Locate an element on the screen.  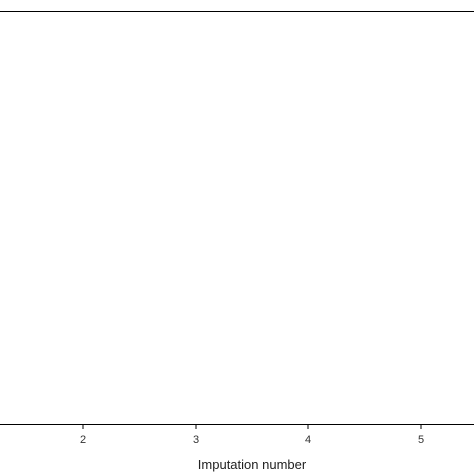
x-tick-label: 2 is located at coordinates (83, 440).